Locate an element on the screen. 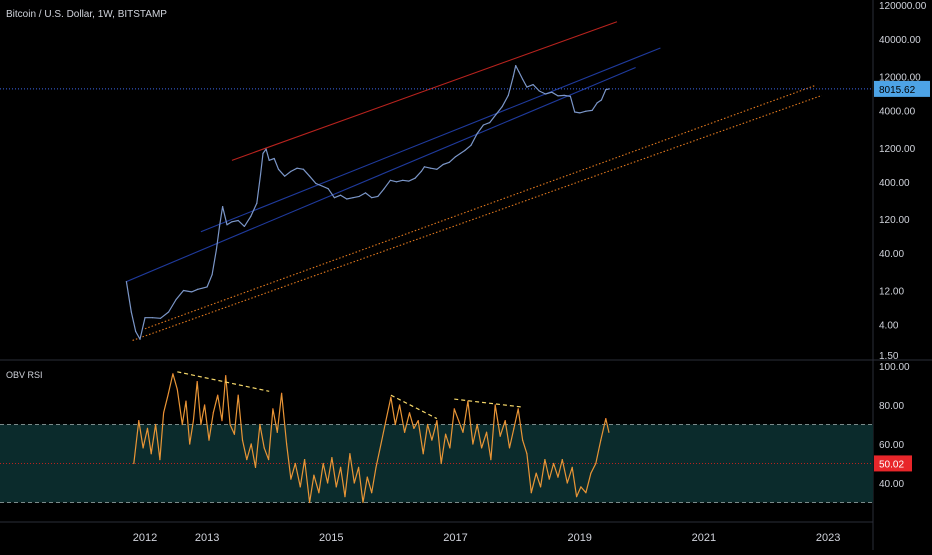  price-tick-label: 40.00 is located at coordinates (891, 254).